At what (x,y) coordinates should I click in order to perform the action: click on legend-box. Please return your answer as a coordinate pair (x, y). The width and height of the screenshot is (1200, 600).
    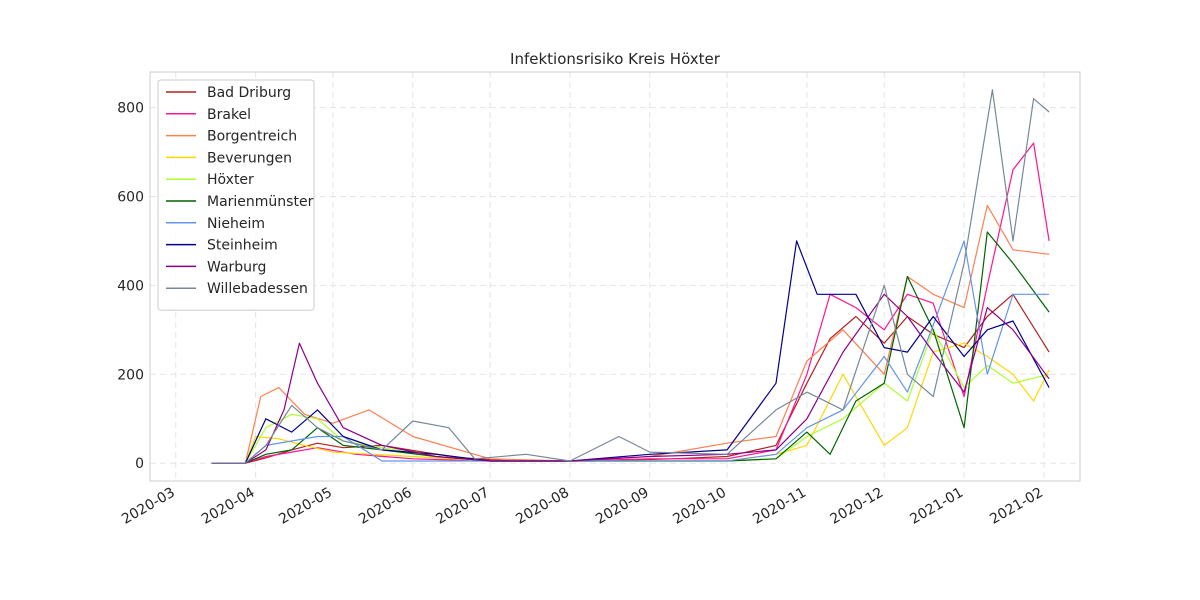
    Looking at the image, I should click on (236, 195).